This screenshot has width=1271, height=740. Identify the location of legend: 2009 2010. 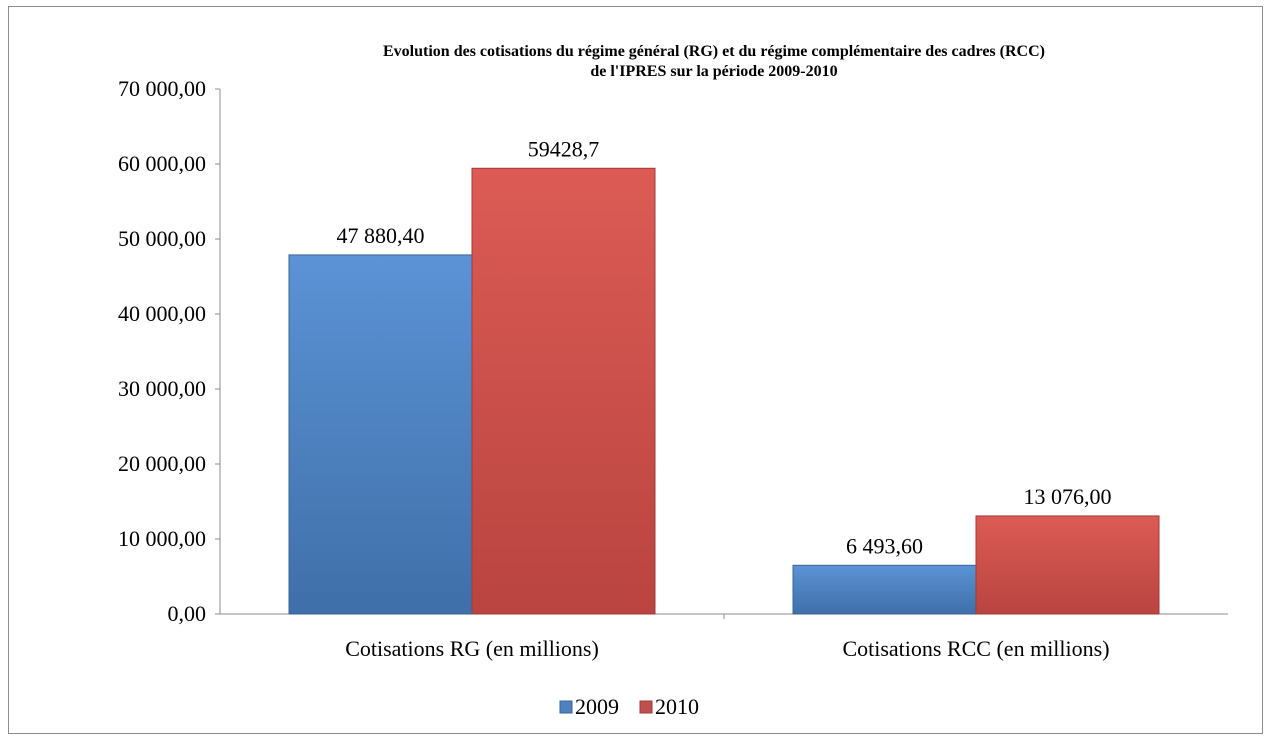
(629, 706).